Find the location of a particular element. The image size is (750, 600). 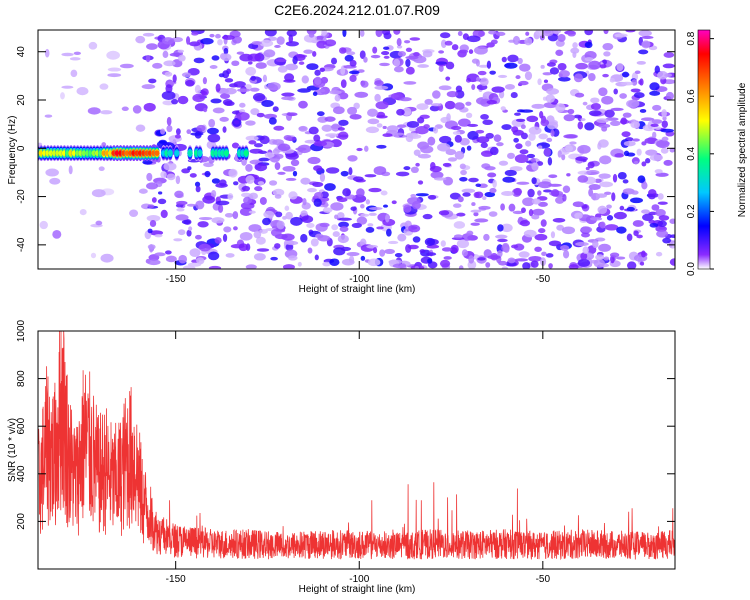

colorbar-tick-label: 0.8 is located at coordinates (691, 38).